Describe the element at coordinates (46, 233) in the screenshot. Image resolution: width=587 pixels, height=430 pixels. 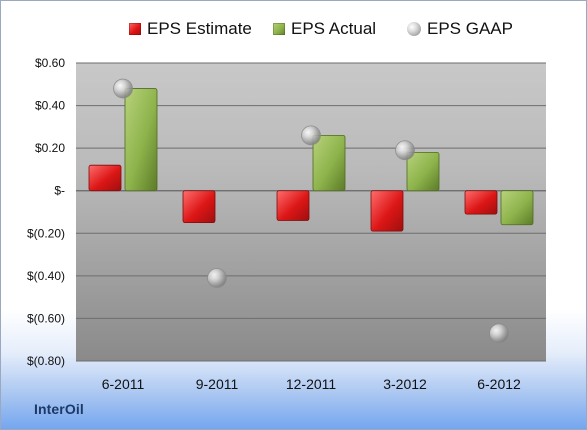
I see `y-tick-label-4: $(0.20)` at that location.